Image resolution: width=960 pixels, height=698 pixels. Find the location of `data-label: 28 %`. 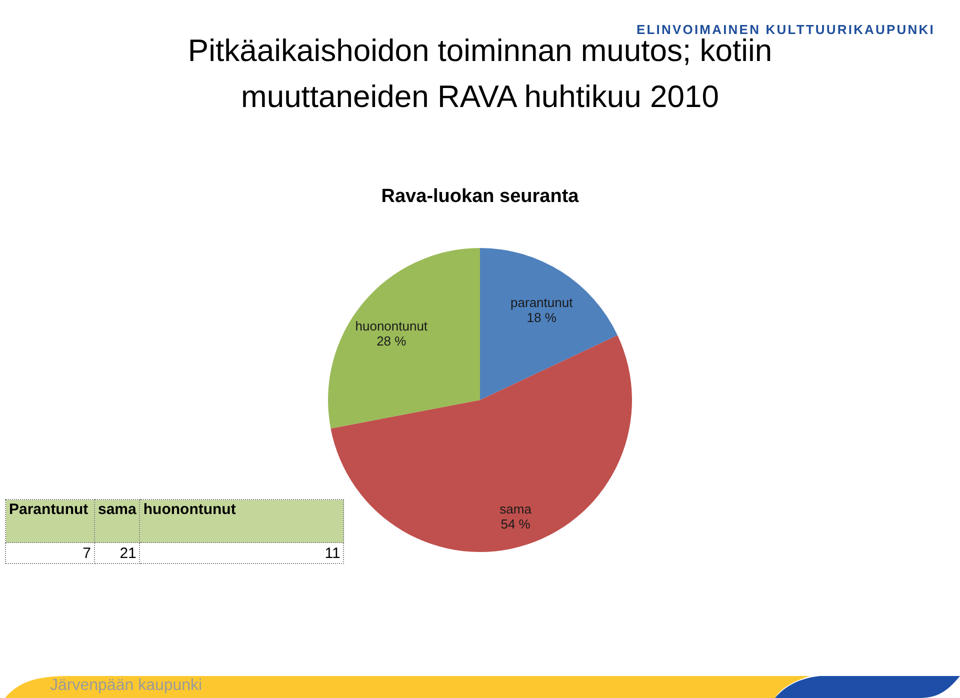

data-label: 28 % is located at coordinates (391, 341).